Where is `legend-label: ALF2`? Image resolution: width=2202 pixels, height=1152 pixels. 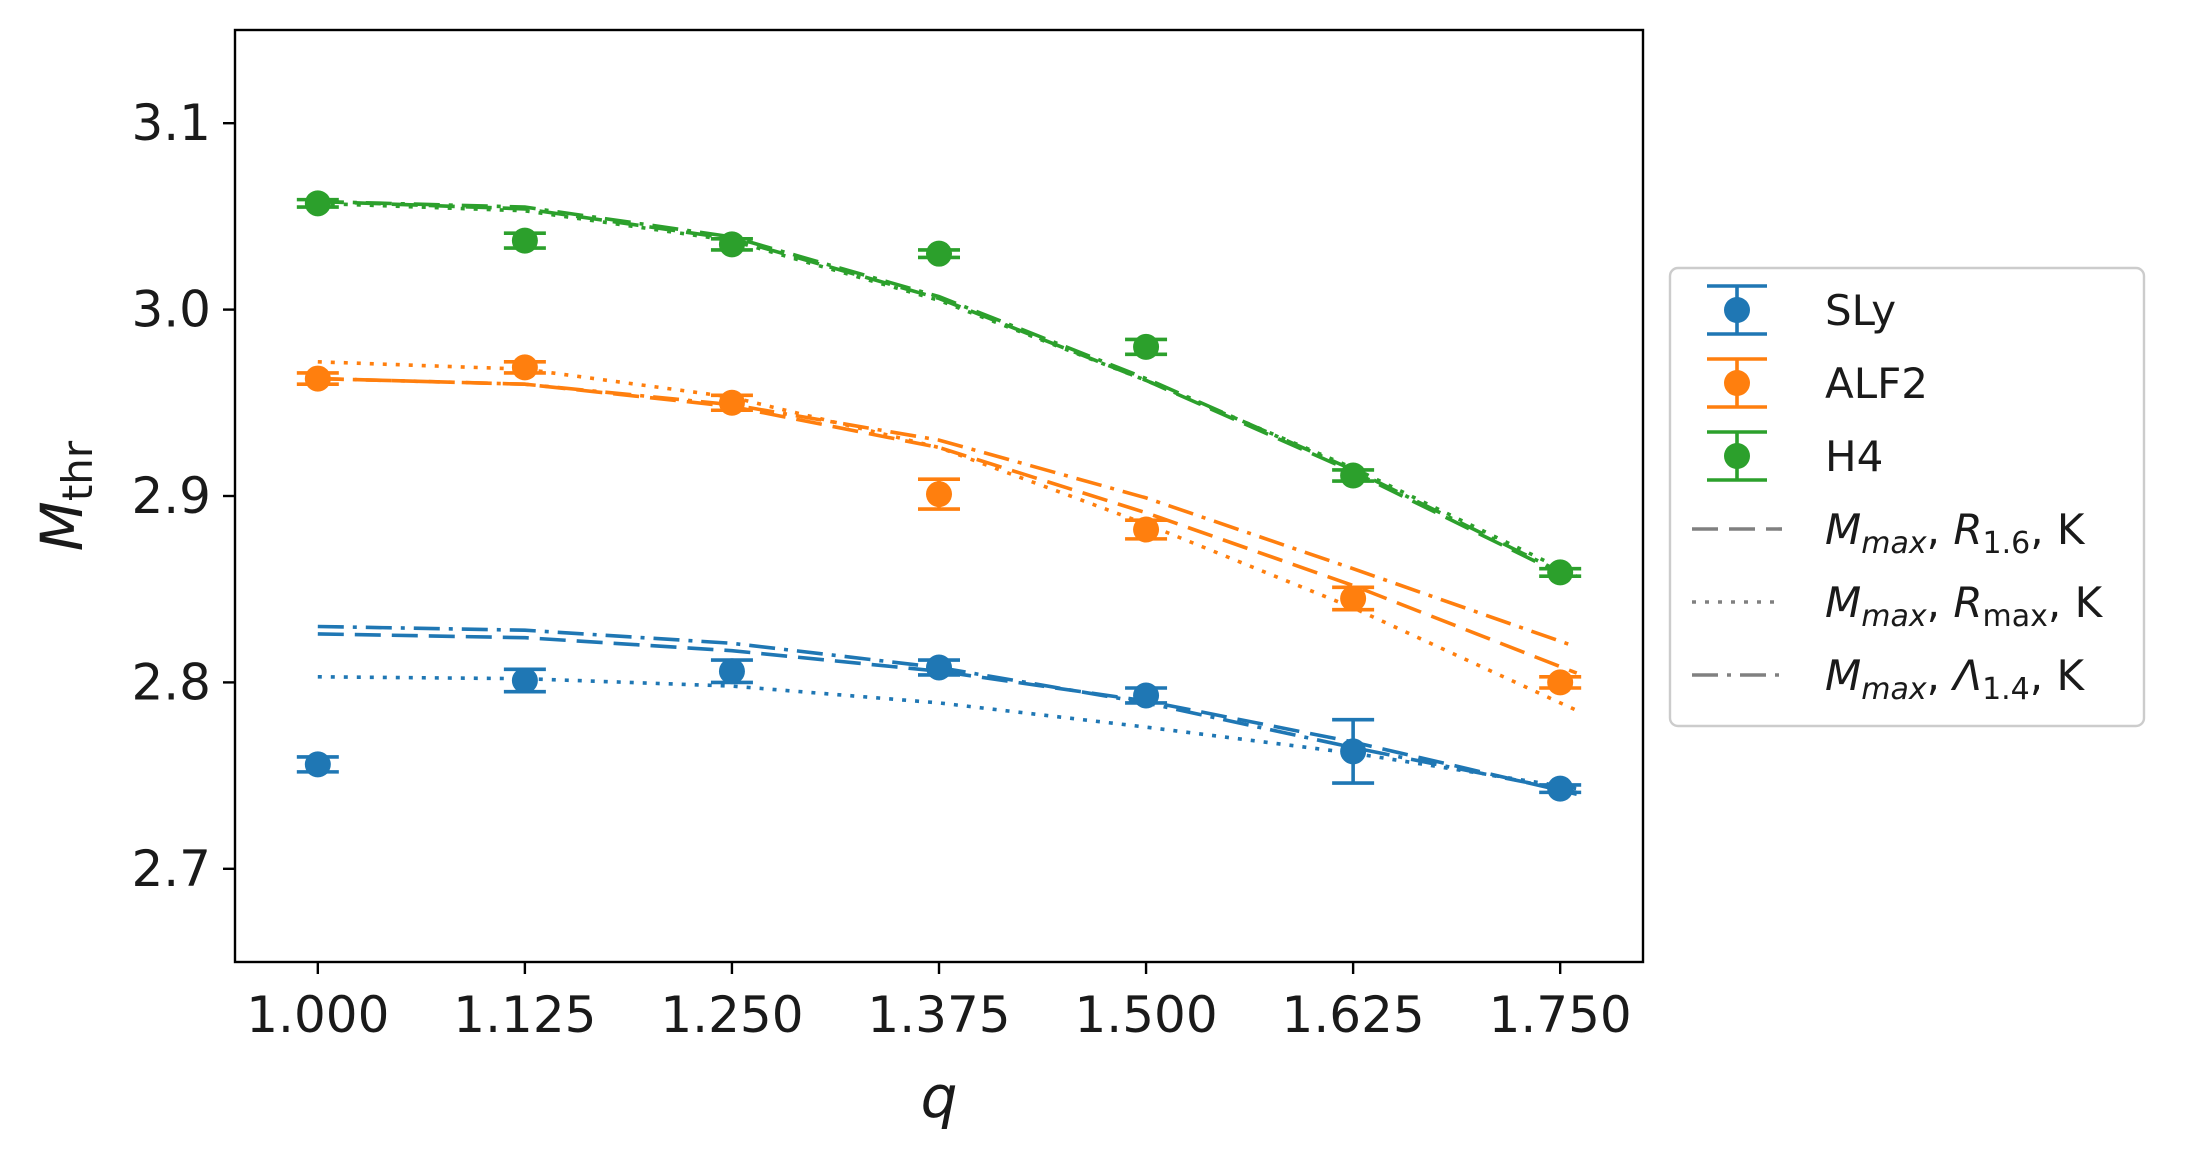 legend-label: ALF2 is located at coordinates (1876, 383).